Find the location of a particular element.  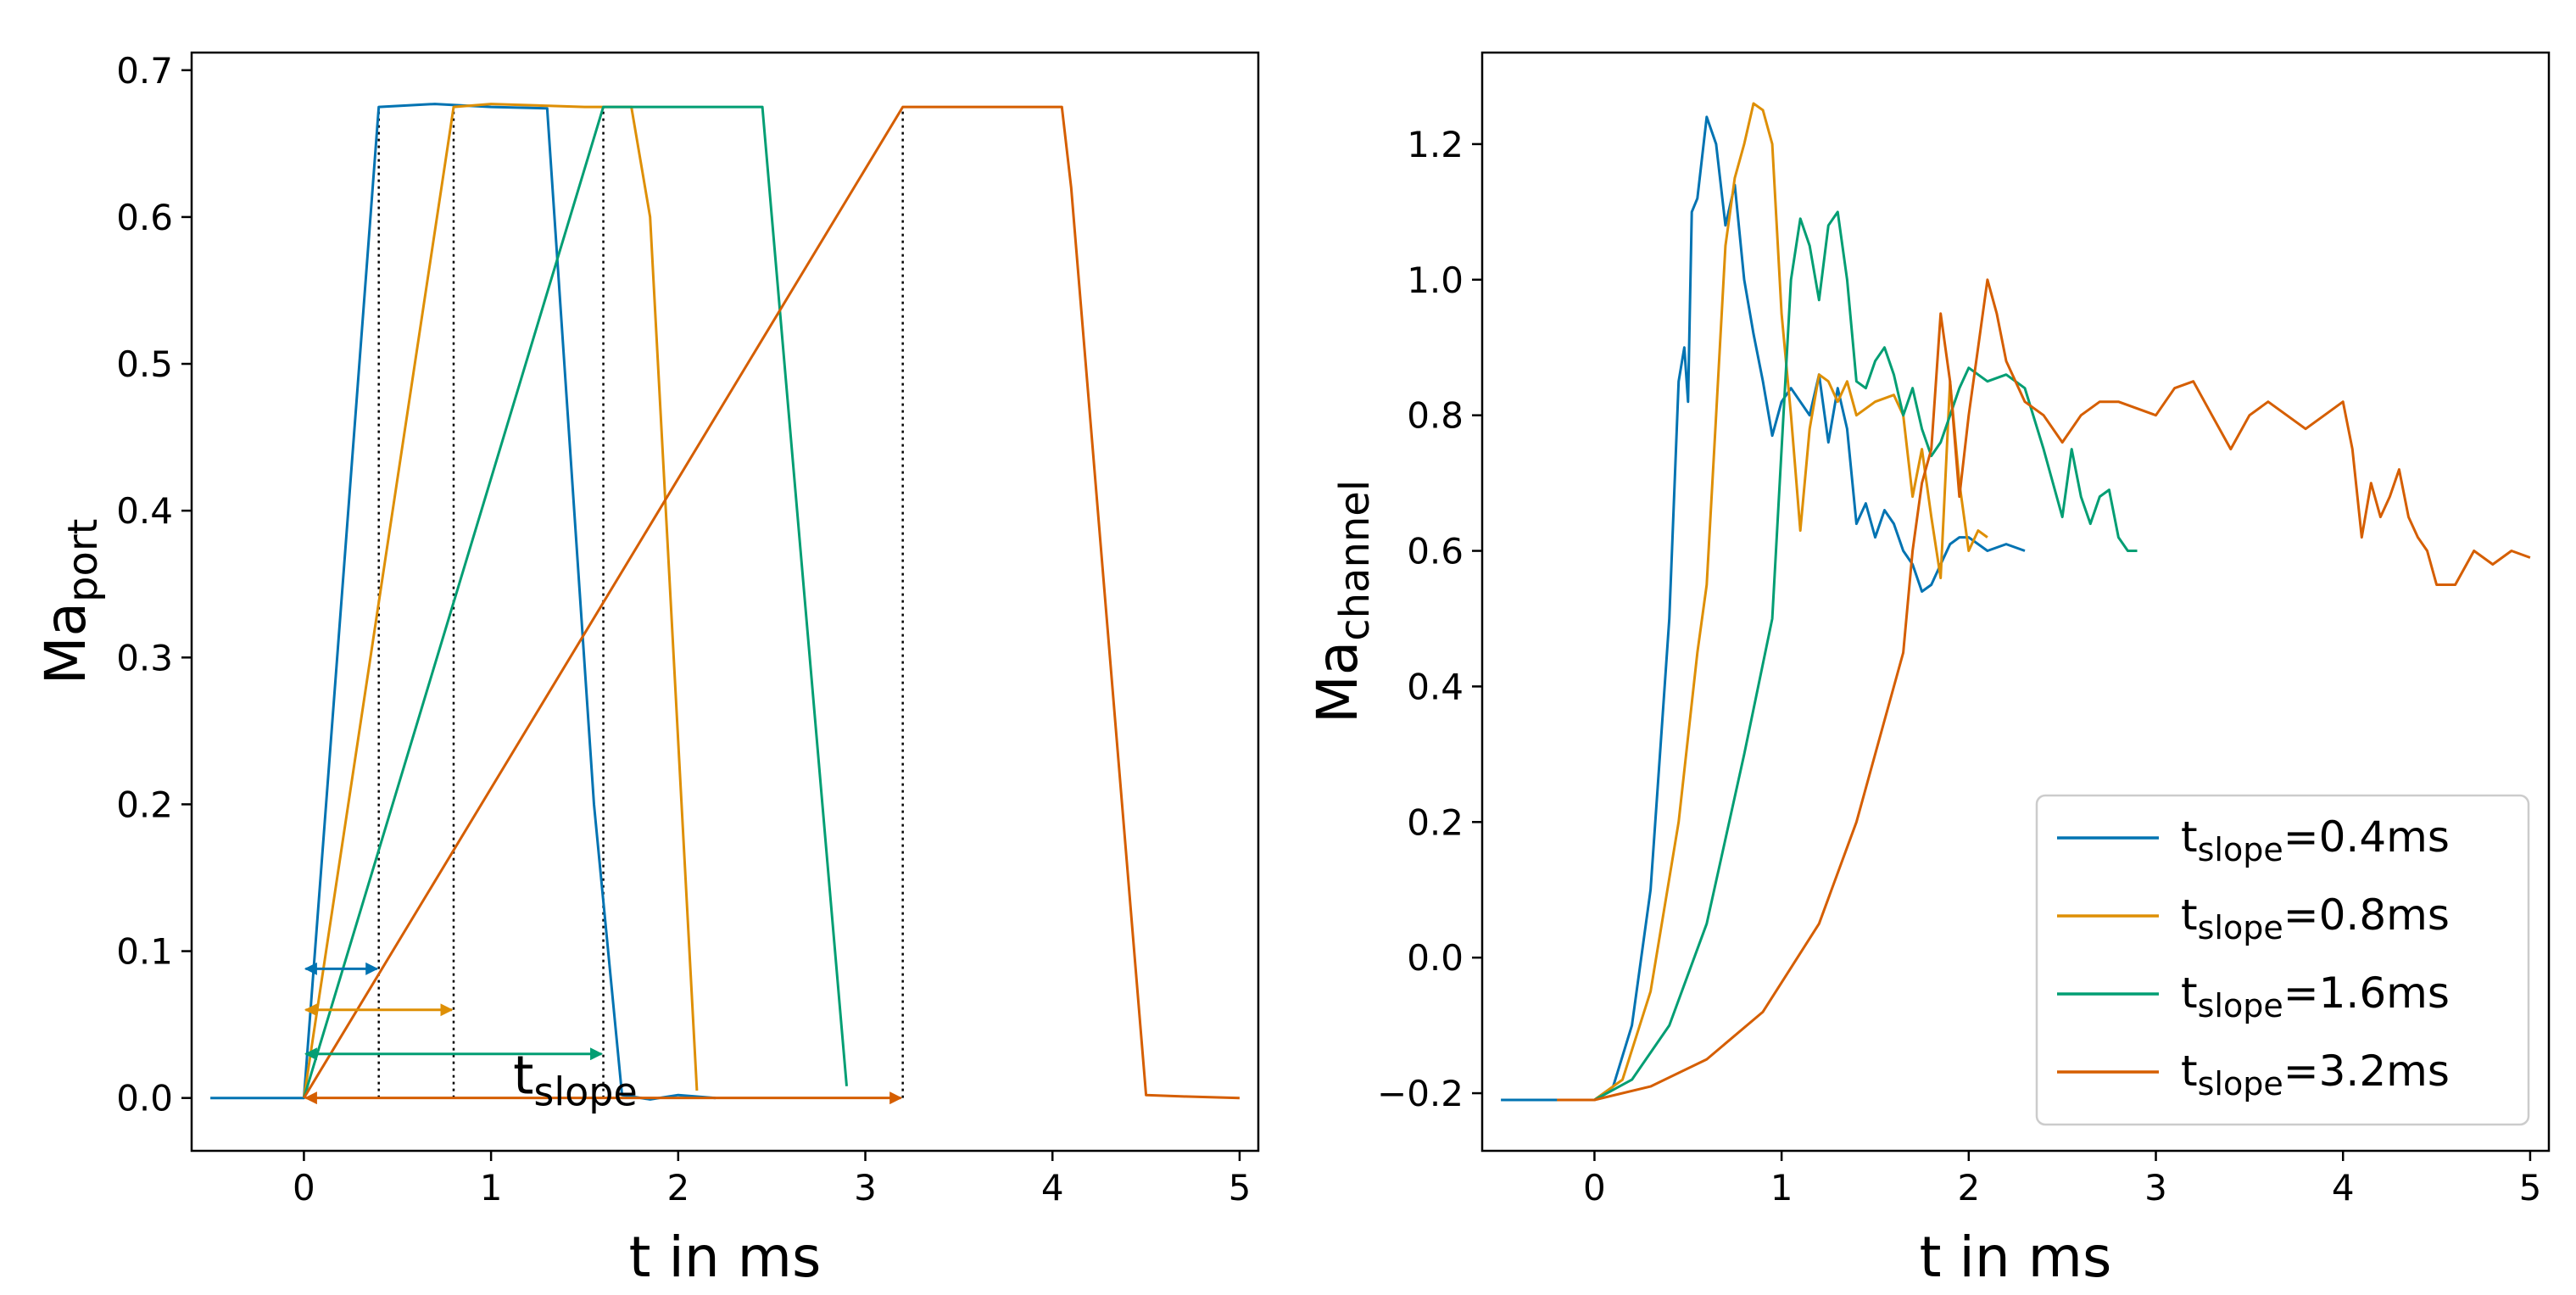

y-axis-label: Maport is located at coordinates (70, 602).